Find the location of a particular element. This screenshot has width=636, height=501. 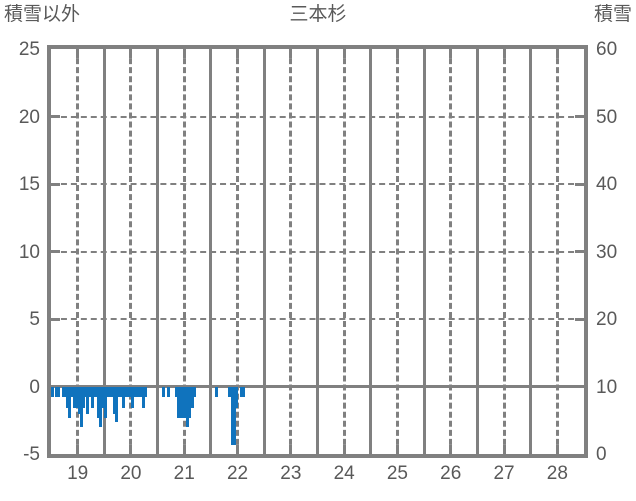

right-axis-tick-label: 0 is located at coordinates (601, 454).